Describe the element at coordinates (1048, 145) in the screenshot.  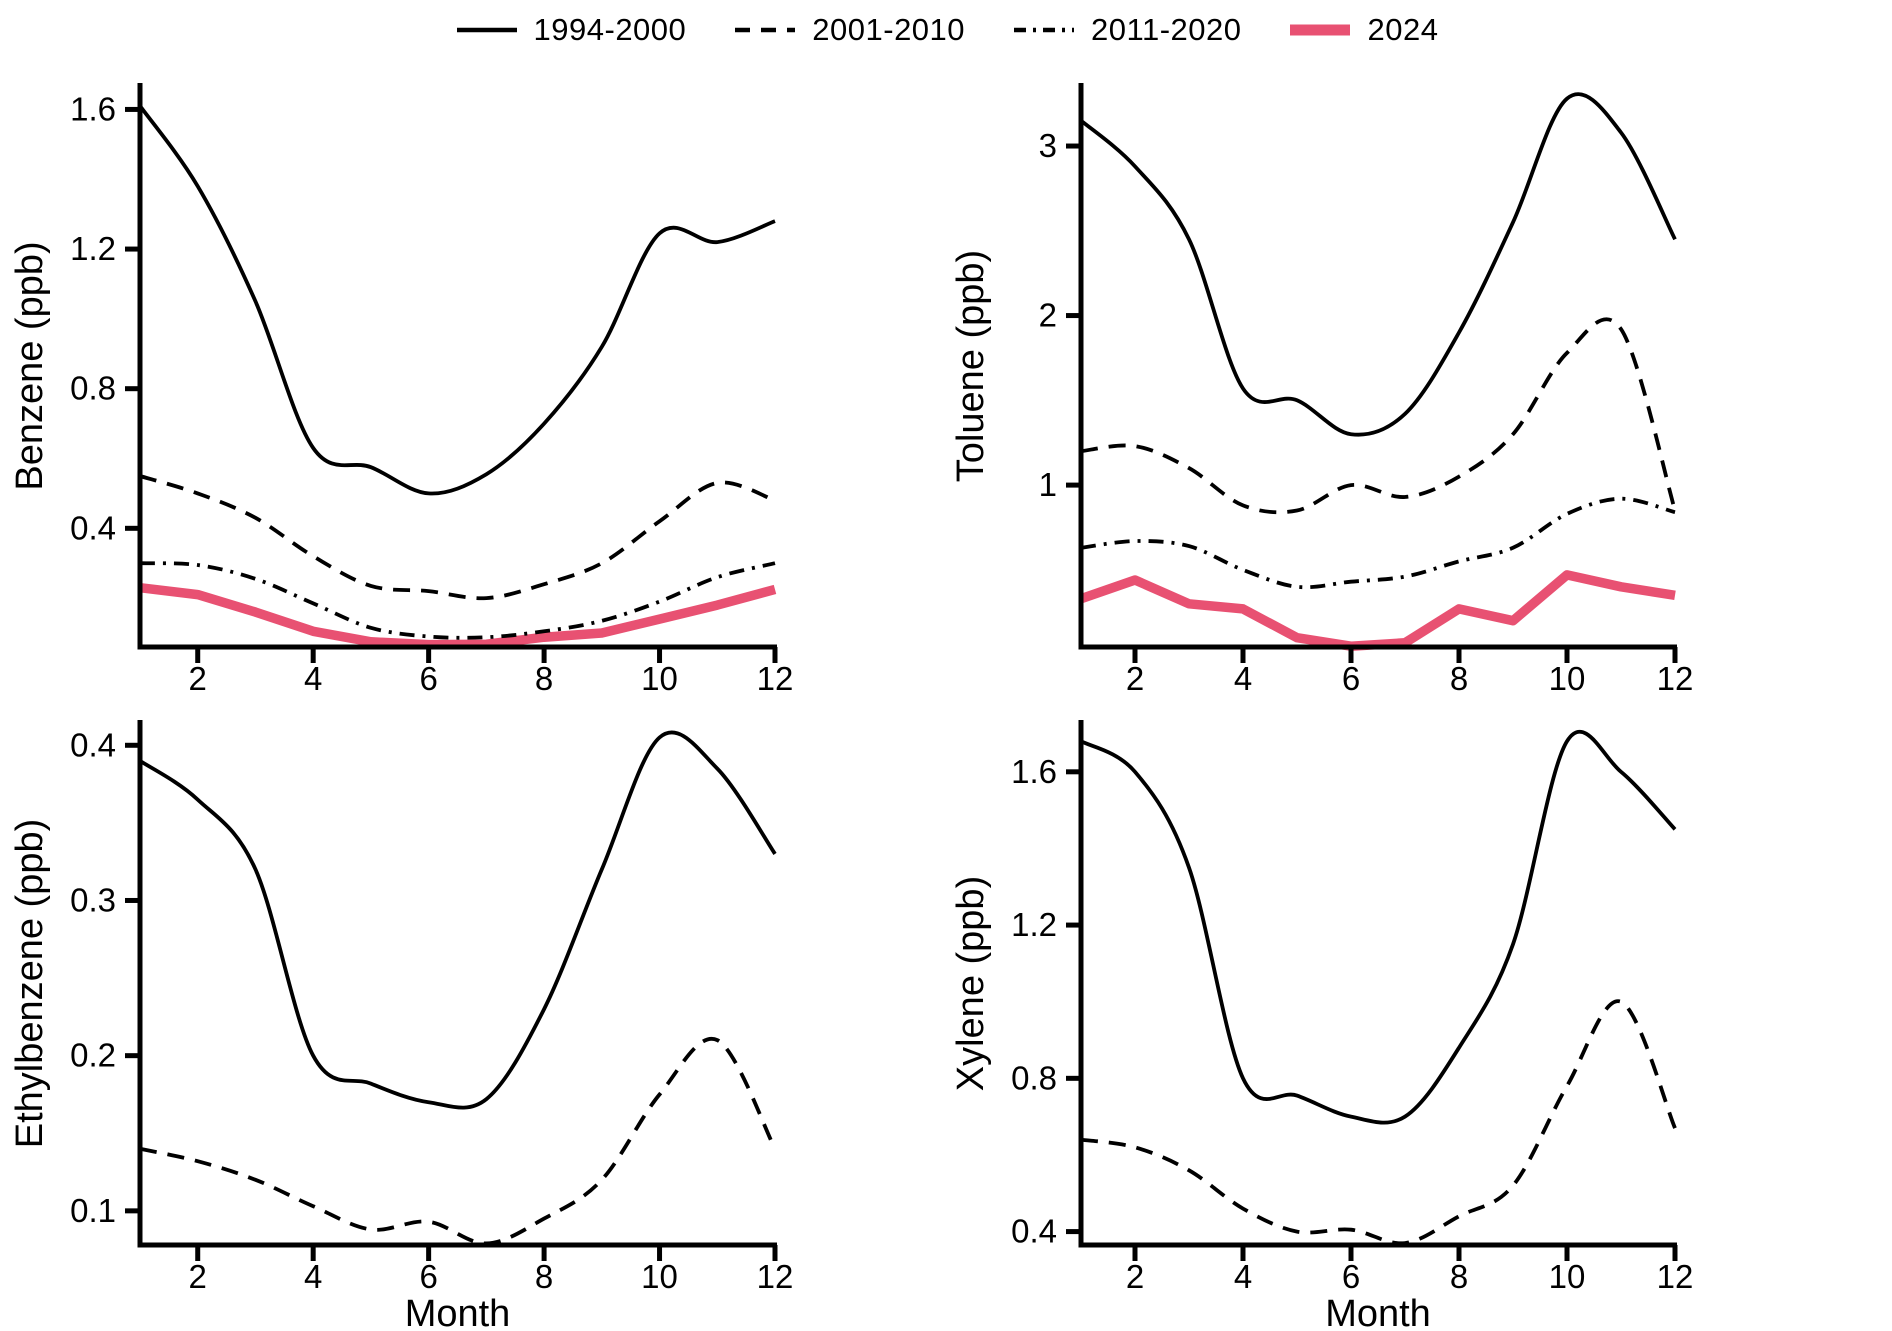
I see `y-tick-label: 3` at that location.